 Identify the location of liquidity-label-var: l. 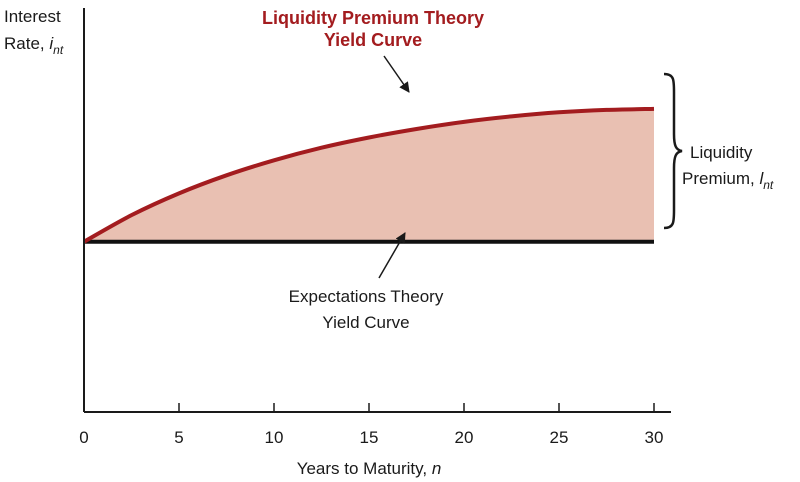
(761, 178).